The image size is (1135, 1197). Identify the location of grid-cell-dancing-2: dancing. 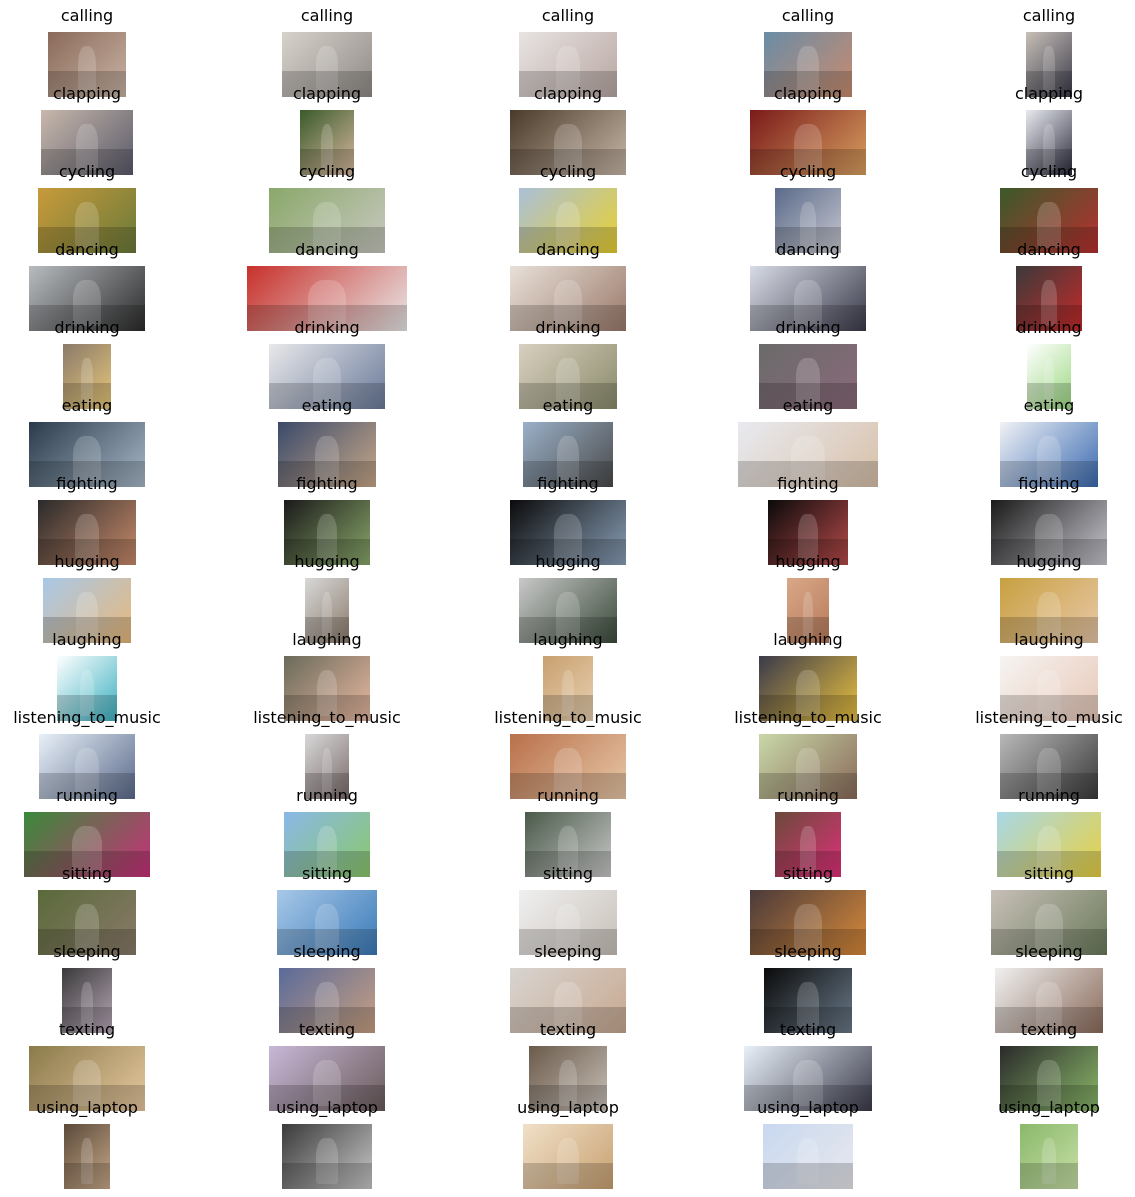
(327, 282).